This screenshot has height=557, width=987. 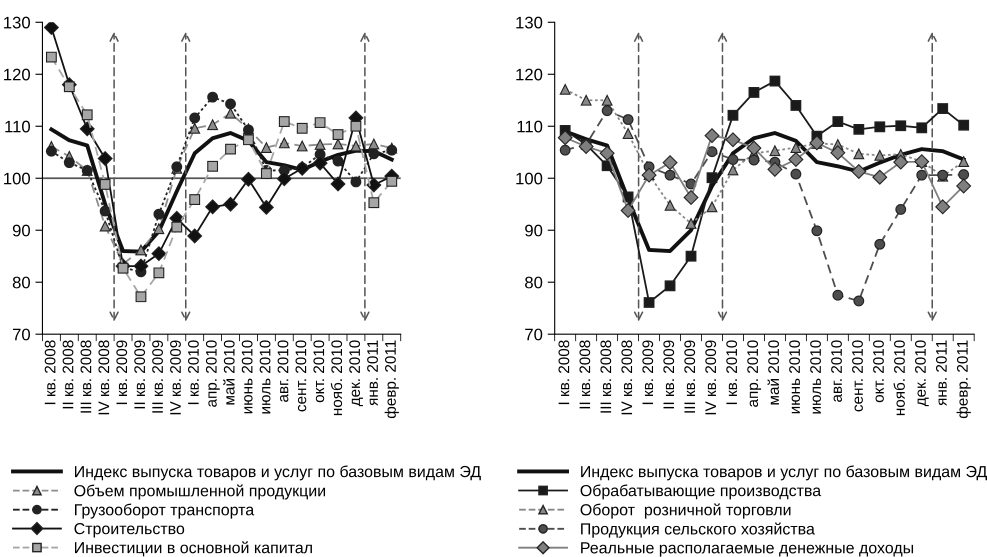 I want to click on x-tick-label: II кв. 2008, so click(x=68, y=374).